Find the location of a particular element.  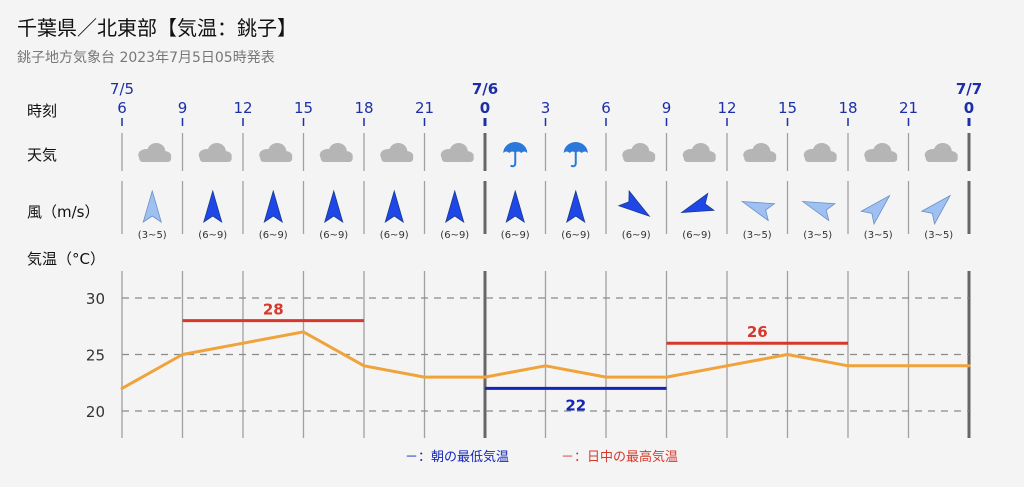

legend-max: －：日中の最高気温 is located at coordinates (619, 457).